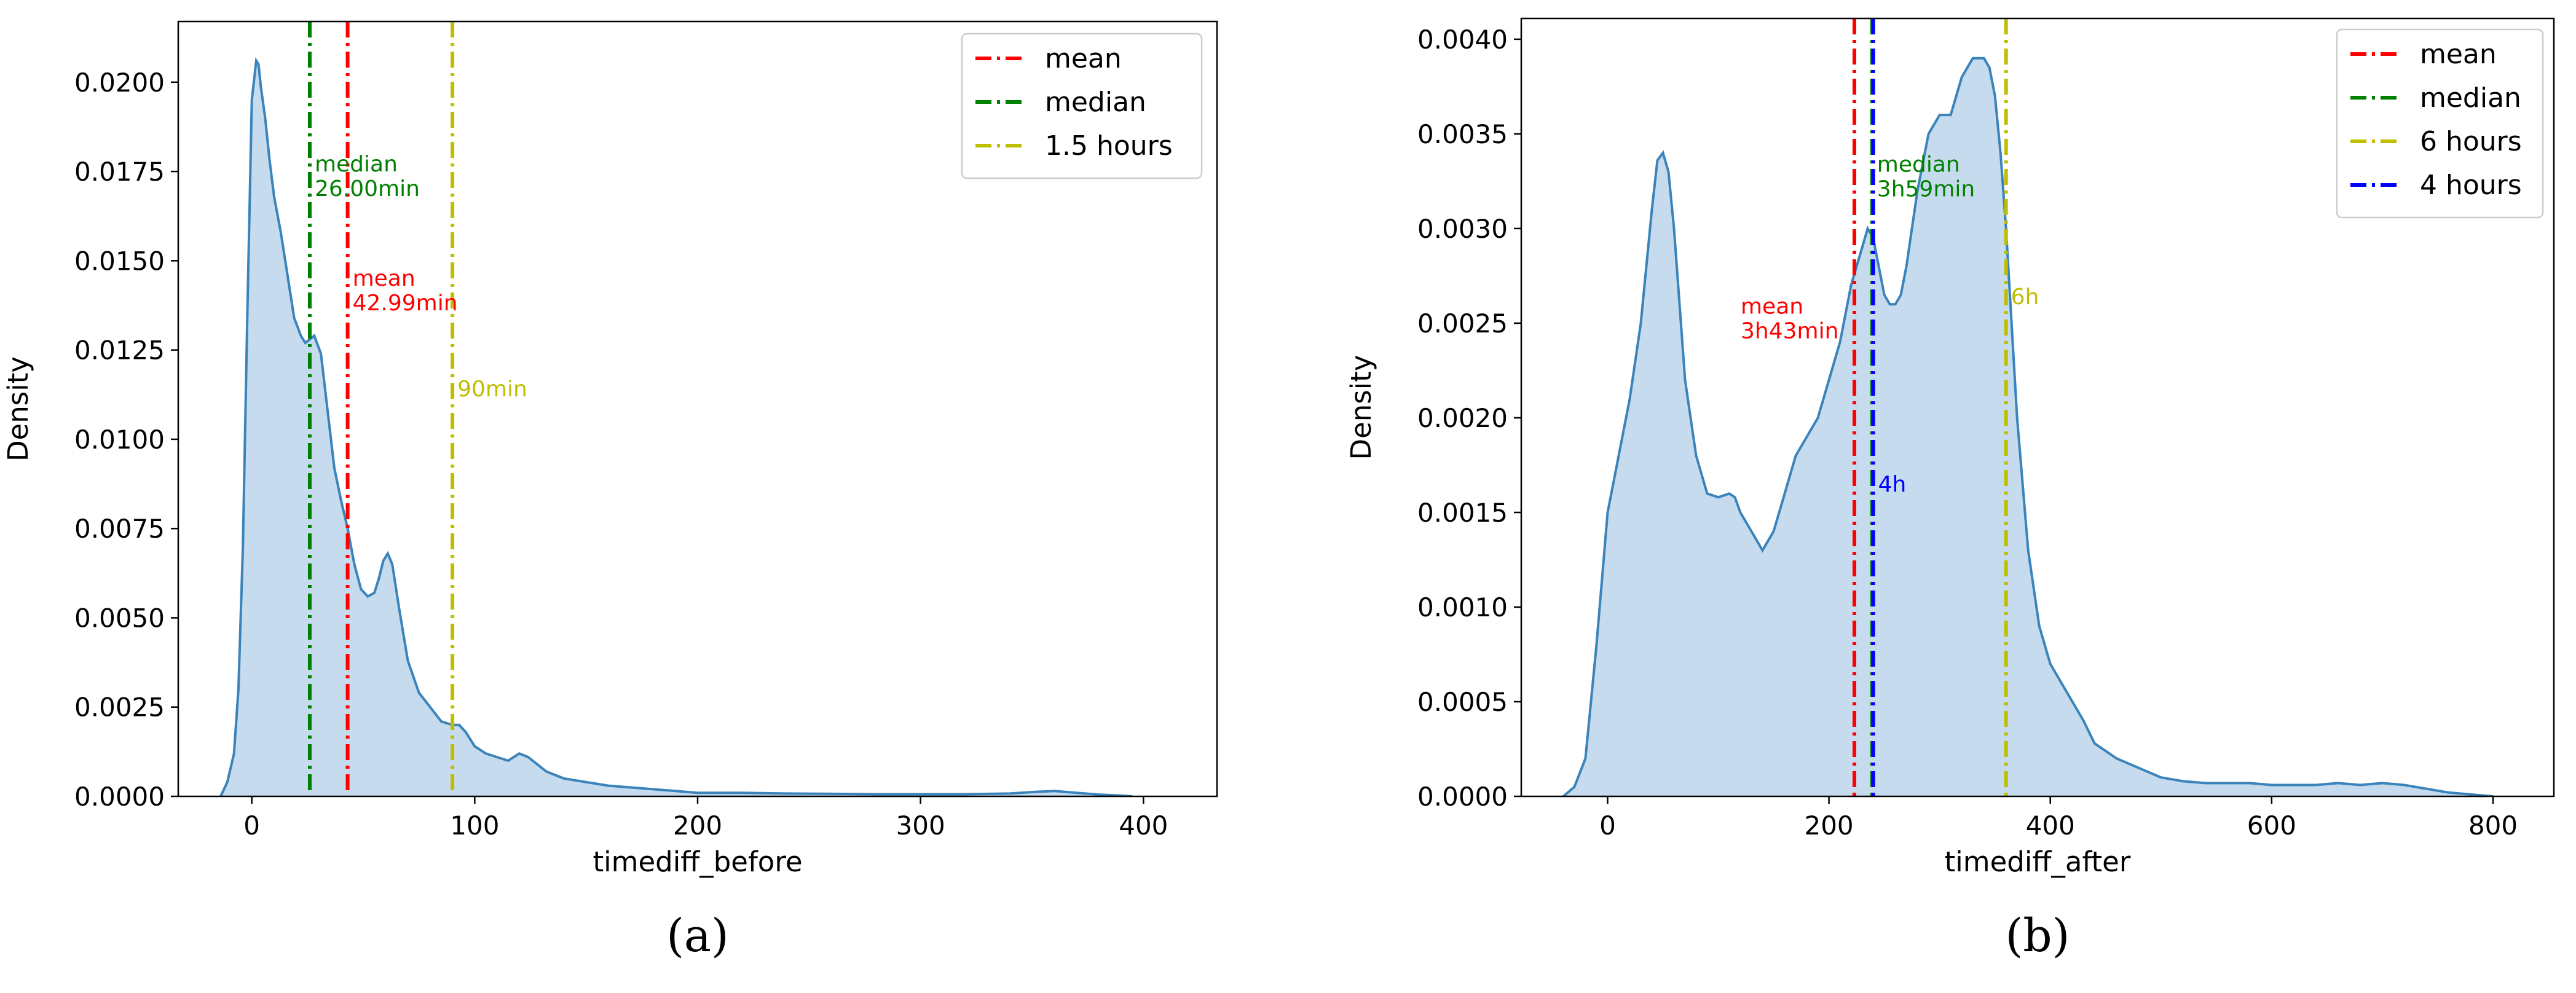  What do you see at coordinates (1463, 418) in the screenshot?
I see `y-tick-label: 0.0020` at bounding box center [1463, 418].